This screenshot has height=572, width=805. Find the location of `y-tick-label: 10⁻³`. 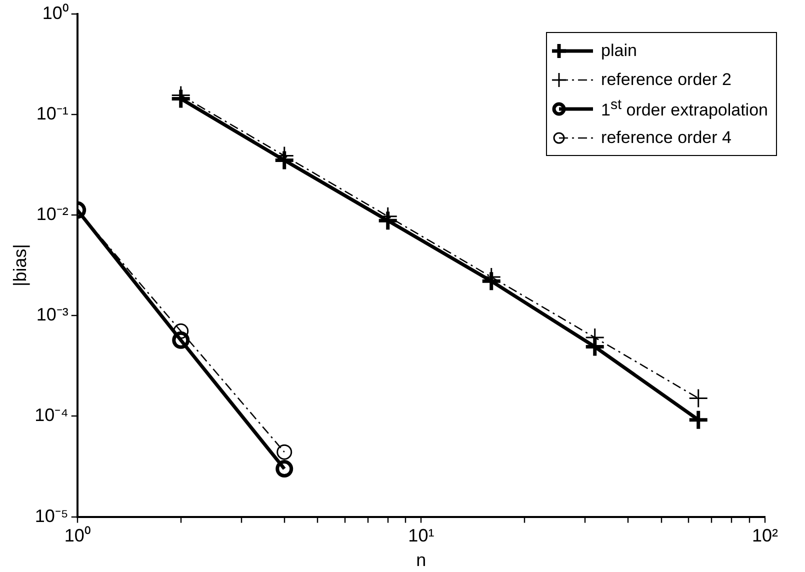

y-tick-label: 10⁻³ is located at coordinates (52, 314).